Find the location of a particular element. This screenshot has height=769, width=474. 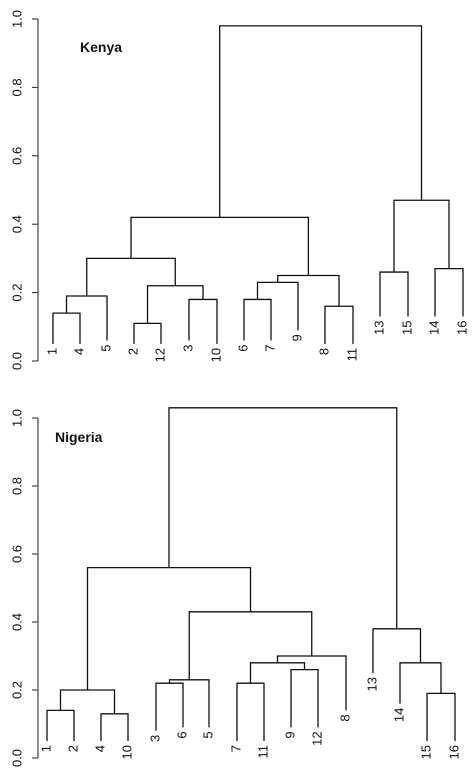

panel-title: Kenya is located at coordinates (101, 47).